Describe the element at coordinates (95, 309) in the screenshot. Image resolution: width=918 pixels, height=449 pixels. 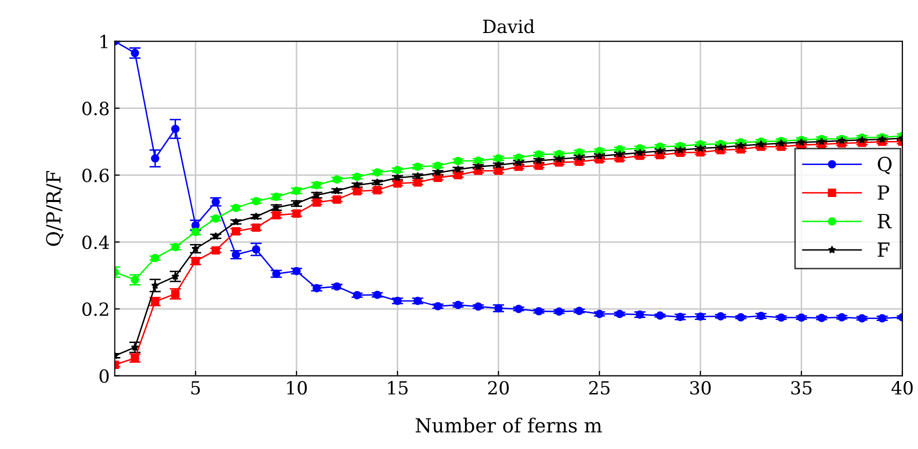
I see `y-tick-label: 0.2` at that location.